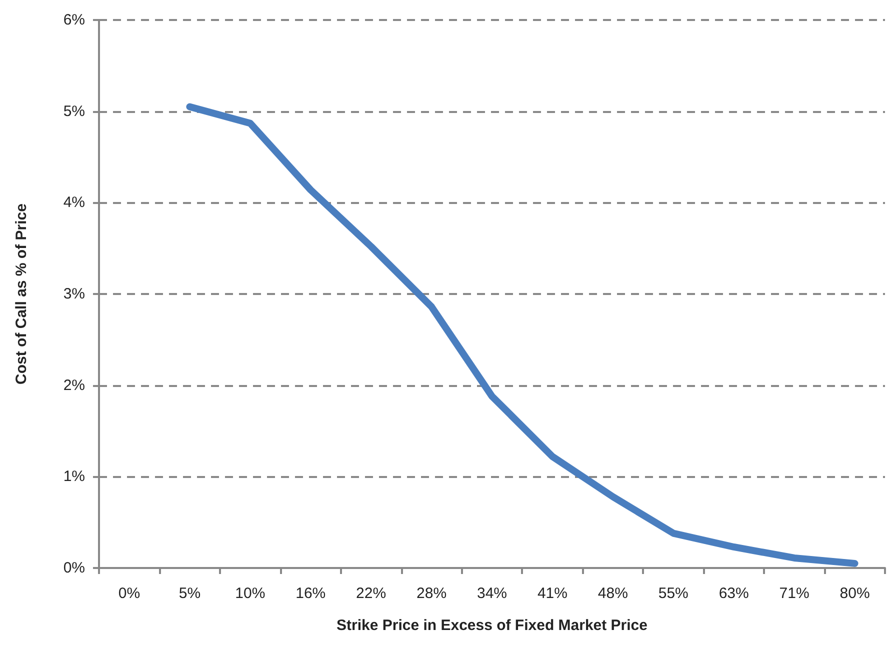 Image resolution: width=887 pixels, height=654 pixels. What do you see at coordinates (74, 477) in the screenshot?
I see `y-tick-label: 1%` at bounding box center [74, 477].